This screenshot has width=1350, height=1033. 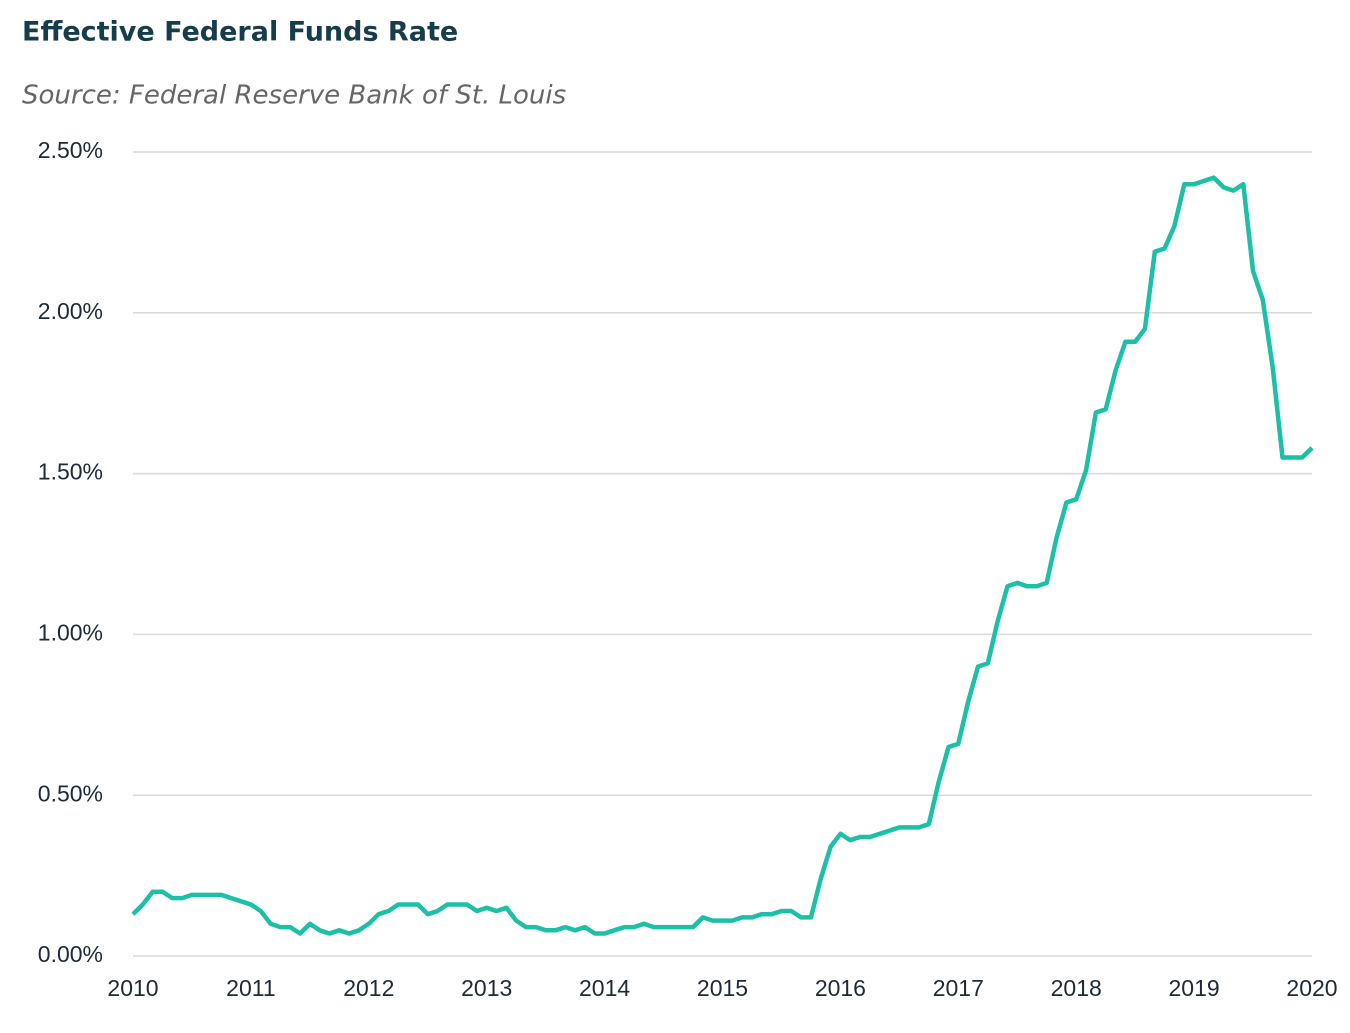 What do you see at coordinates (132, 988) in the screenshot?
I see `x-tick-label: 2010` at bounding box center [132, 988].